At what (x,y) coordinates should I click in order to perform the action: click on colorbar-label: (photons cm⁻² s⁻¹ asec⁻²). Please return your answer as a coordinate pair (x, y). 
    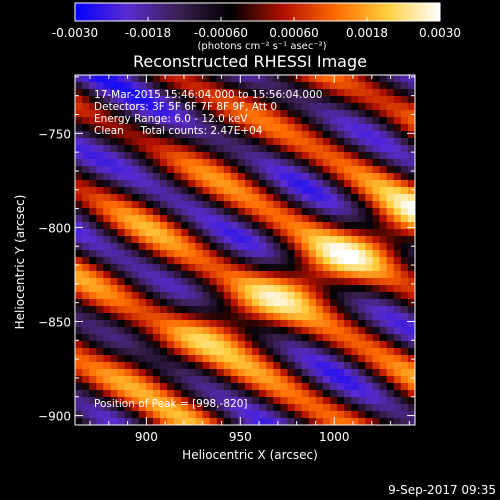
    Looking at the image, I should click on (261, 46).